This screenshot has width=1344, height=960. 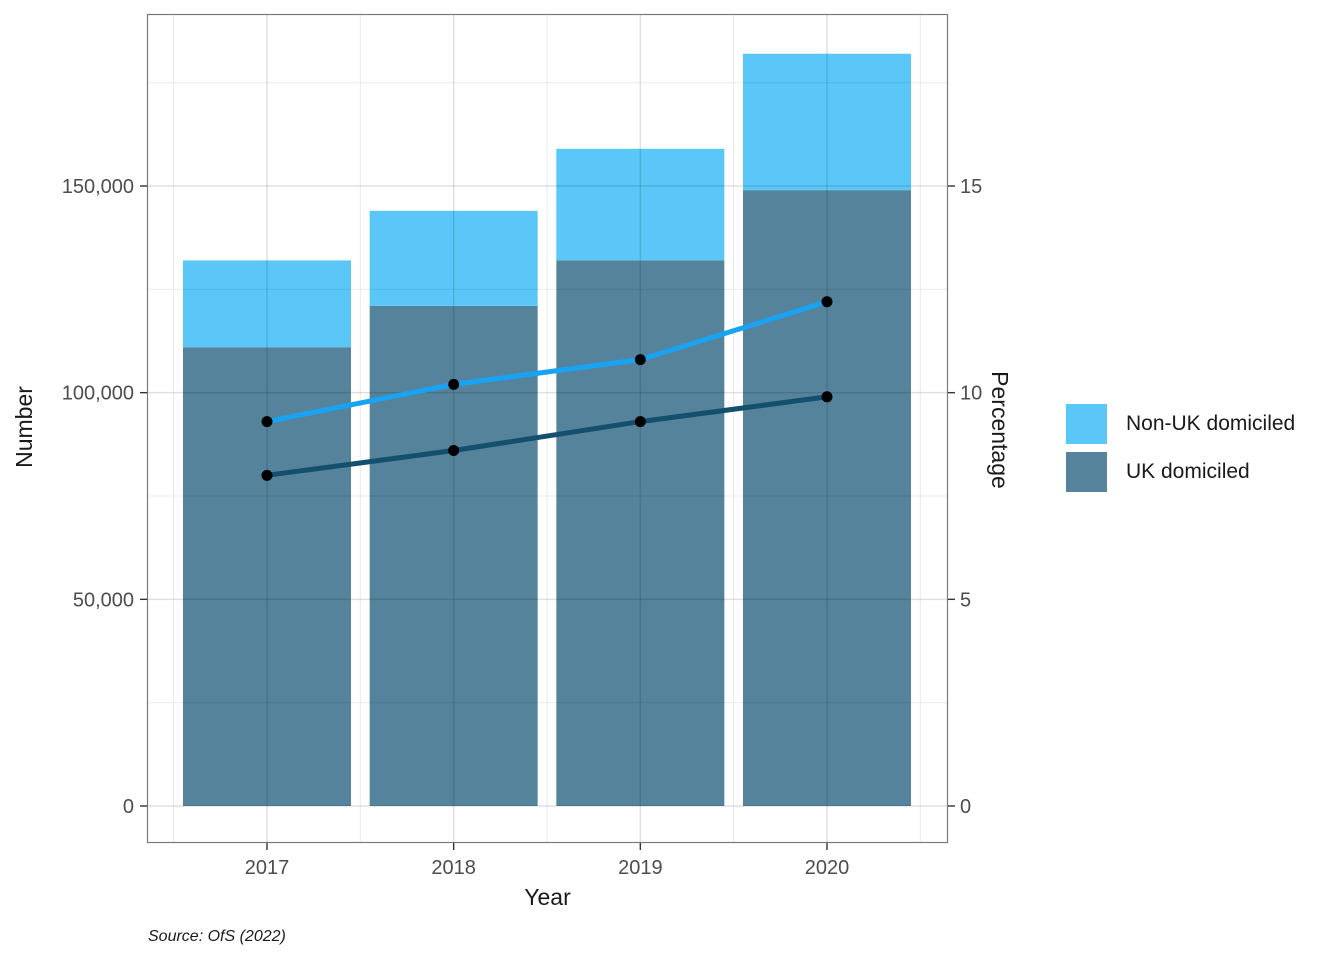 I want to click on x-tick-label: 2020, so click(x=827, y=868).